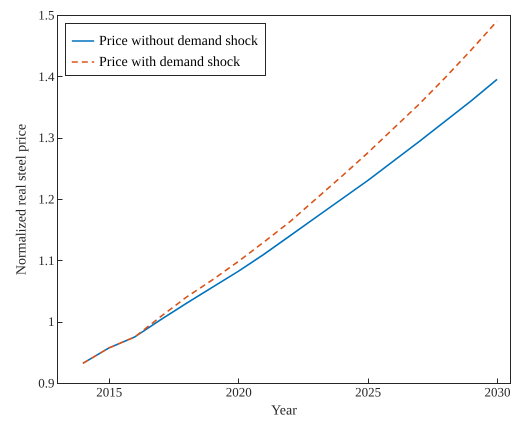  Describe the element at coordinates (46, 76) in the screenshot. I see `y-tick-label: 1.4` at that location.